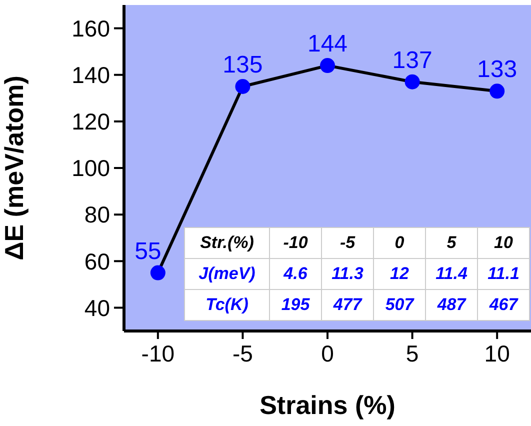  Describe the element at coordinates (242, 353) in the screenshot. I see `x-tick-label: -5` at that location.